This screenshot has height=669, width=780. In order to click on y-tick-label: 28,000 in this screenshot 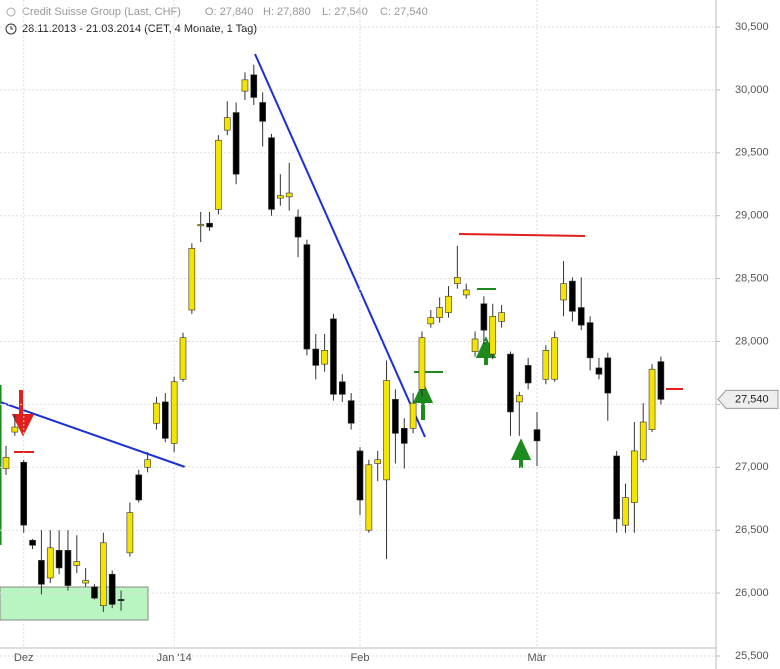, I will do `click(752, 341)`.